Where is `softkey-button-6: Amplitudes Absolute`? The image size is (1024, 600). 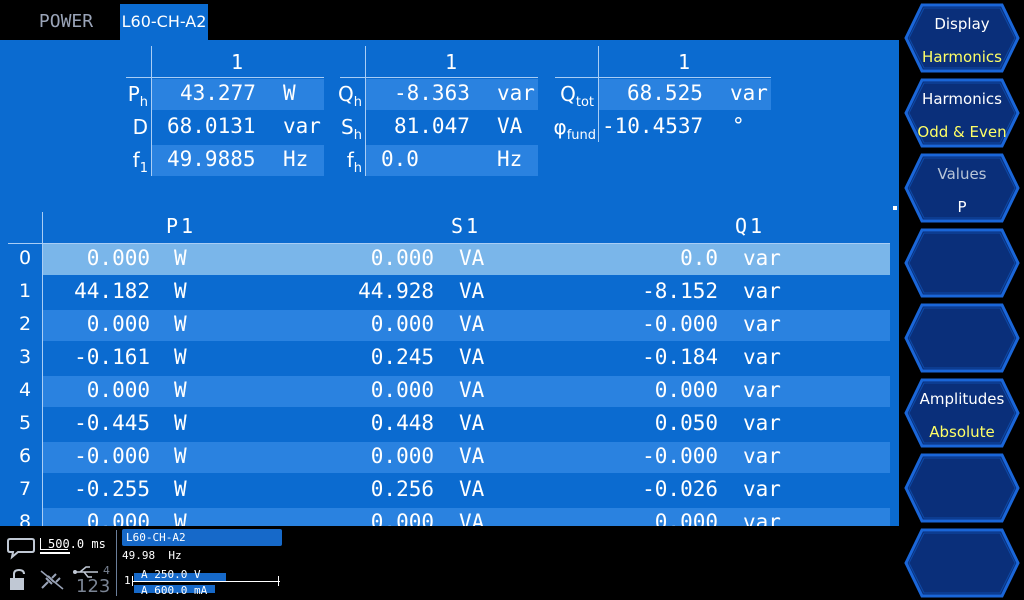
softkey-button-6: Amplitudes Absolute is located at coordinates (962, 413).